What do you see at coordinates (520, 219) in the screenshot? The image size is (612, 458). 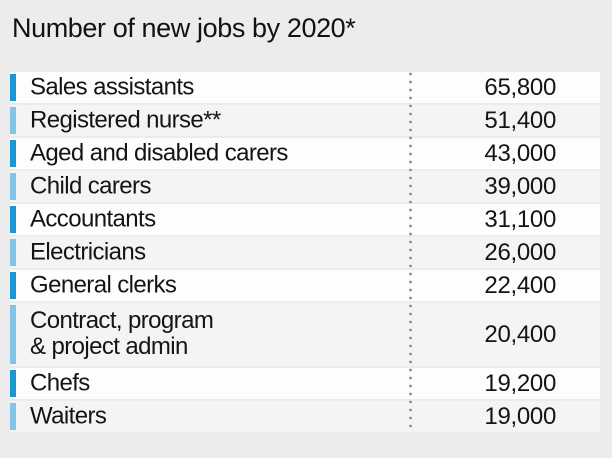 I see `job-value: 31,100` at bounding box center [520, 219].